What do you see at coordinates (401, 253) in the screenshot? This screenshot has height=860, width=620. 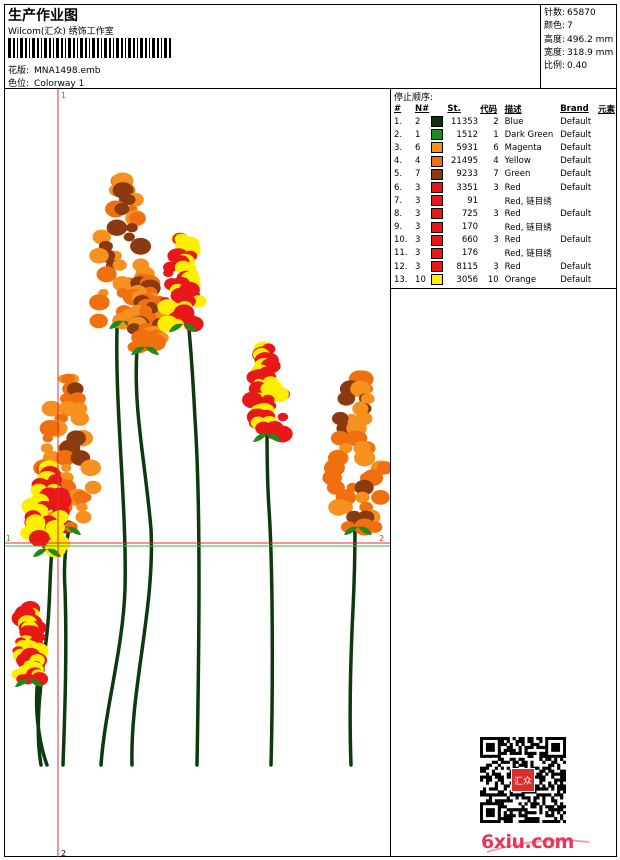 I see `cell-num: 11.` at bounding box center [401, 253].